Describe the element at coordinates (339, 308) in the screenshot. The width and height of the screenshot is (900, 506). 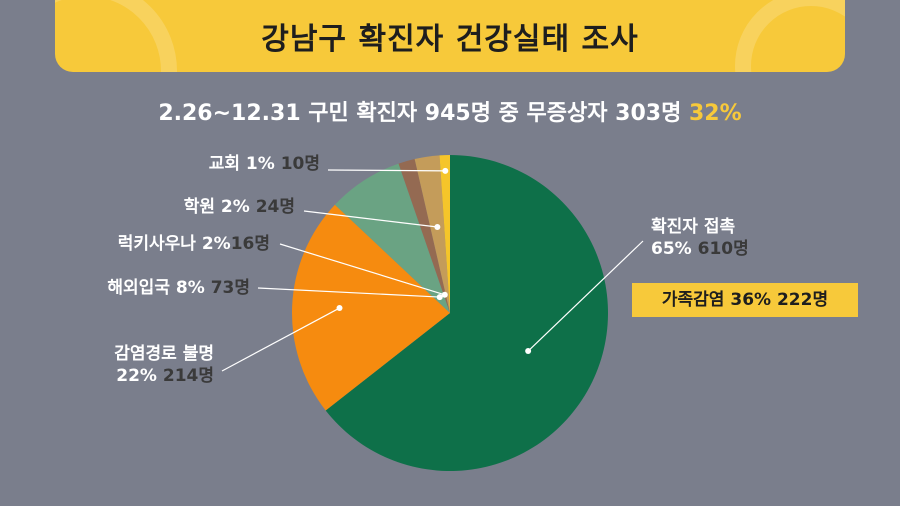
I see `leader-dot-unknown` at that location.